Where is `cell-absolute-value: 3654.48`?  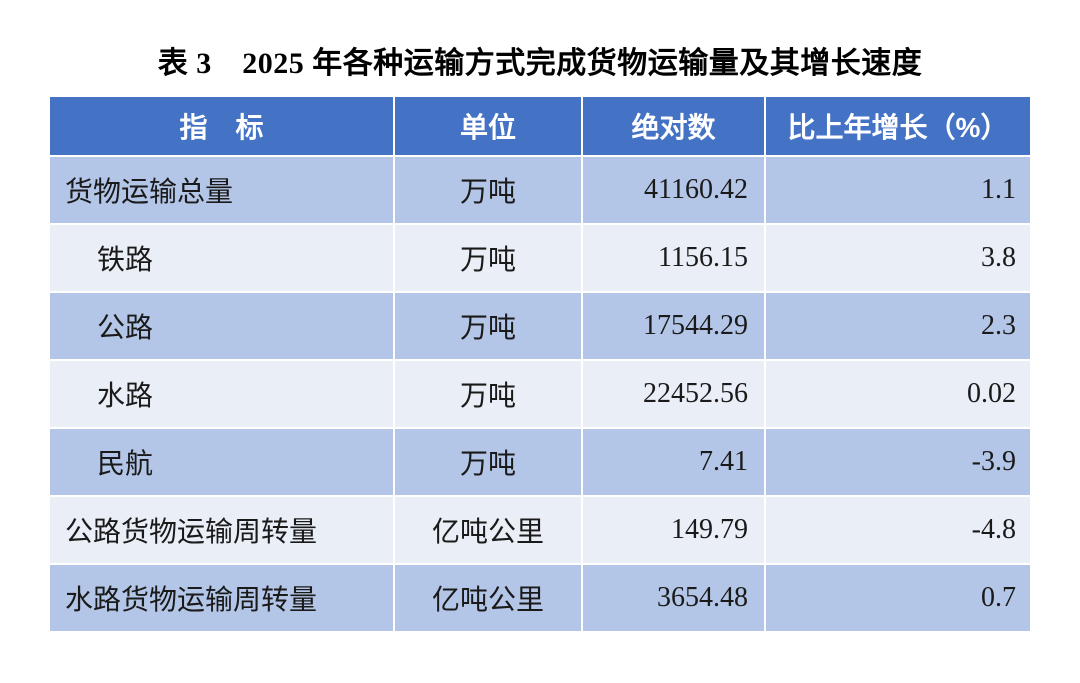
cell-absolute-value: 3654.48 is located at coordinates (673, 598).